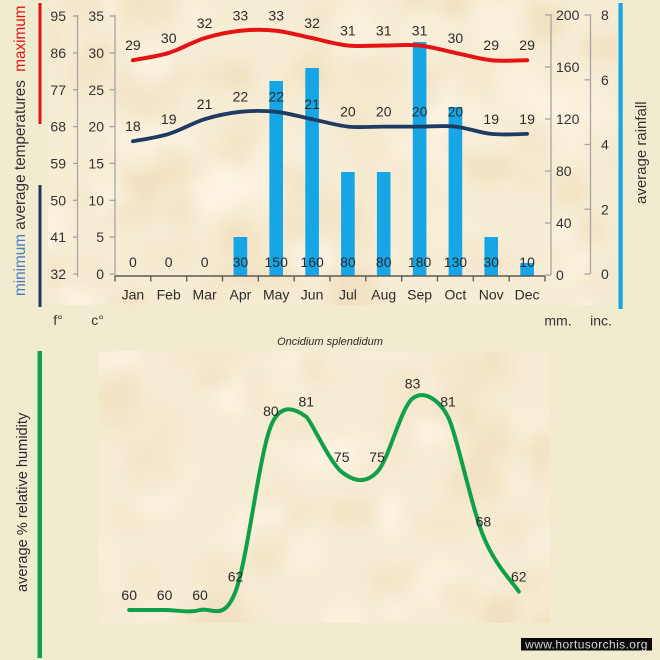  What do you see at coordinates (205, 295) in the screenshot?
I see `svg-text: Mar` at bounding box center [205, 295].